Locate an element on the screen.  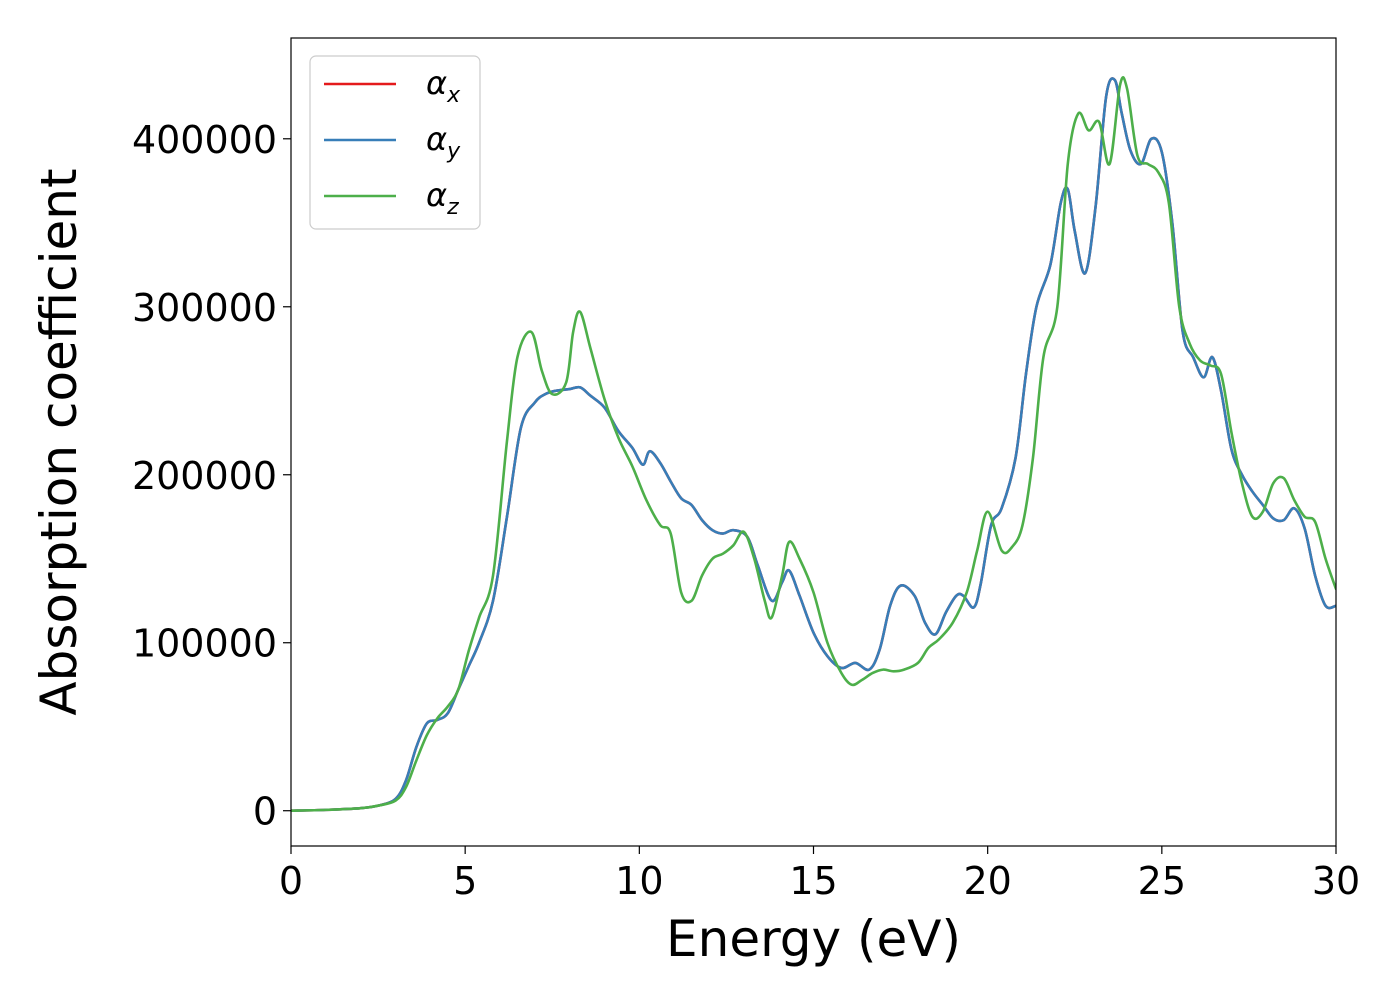
legend-label-alpha-y: αy is located at coordinates (443, 142).